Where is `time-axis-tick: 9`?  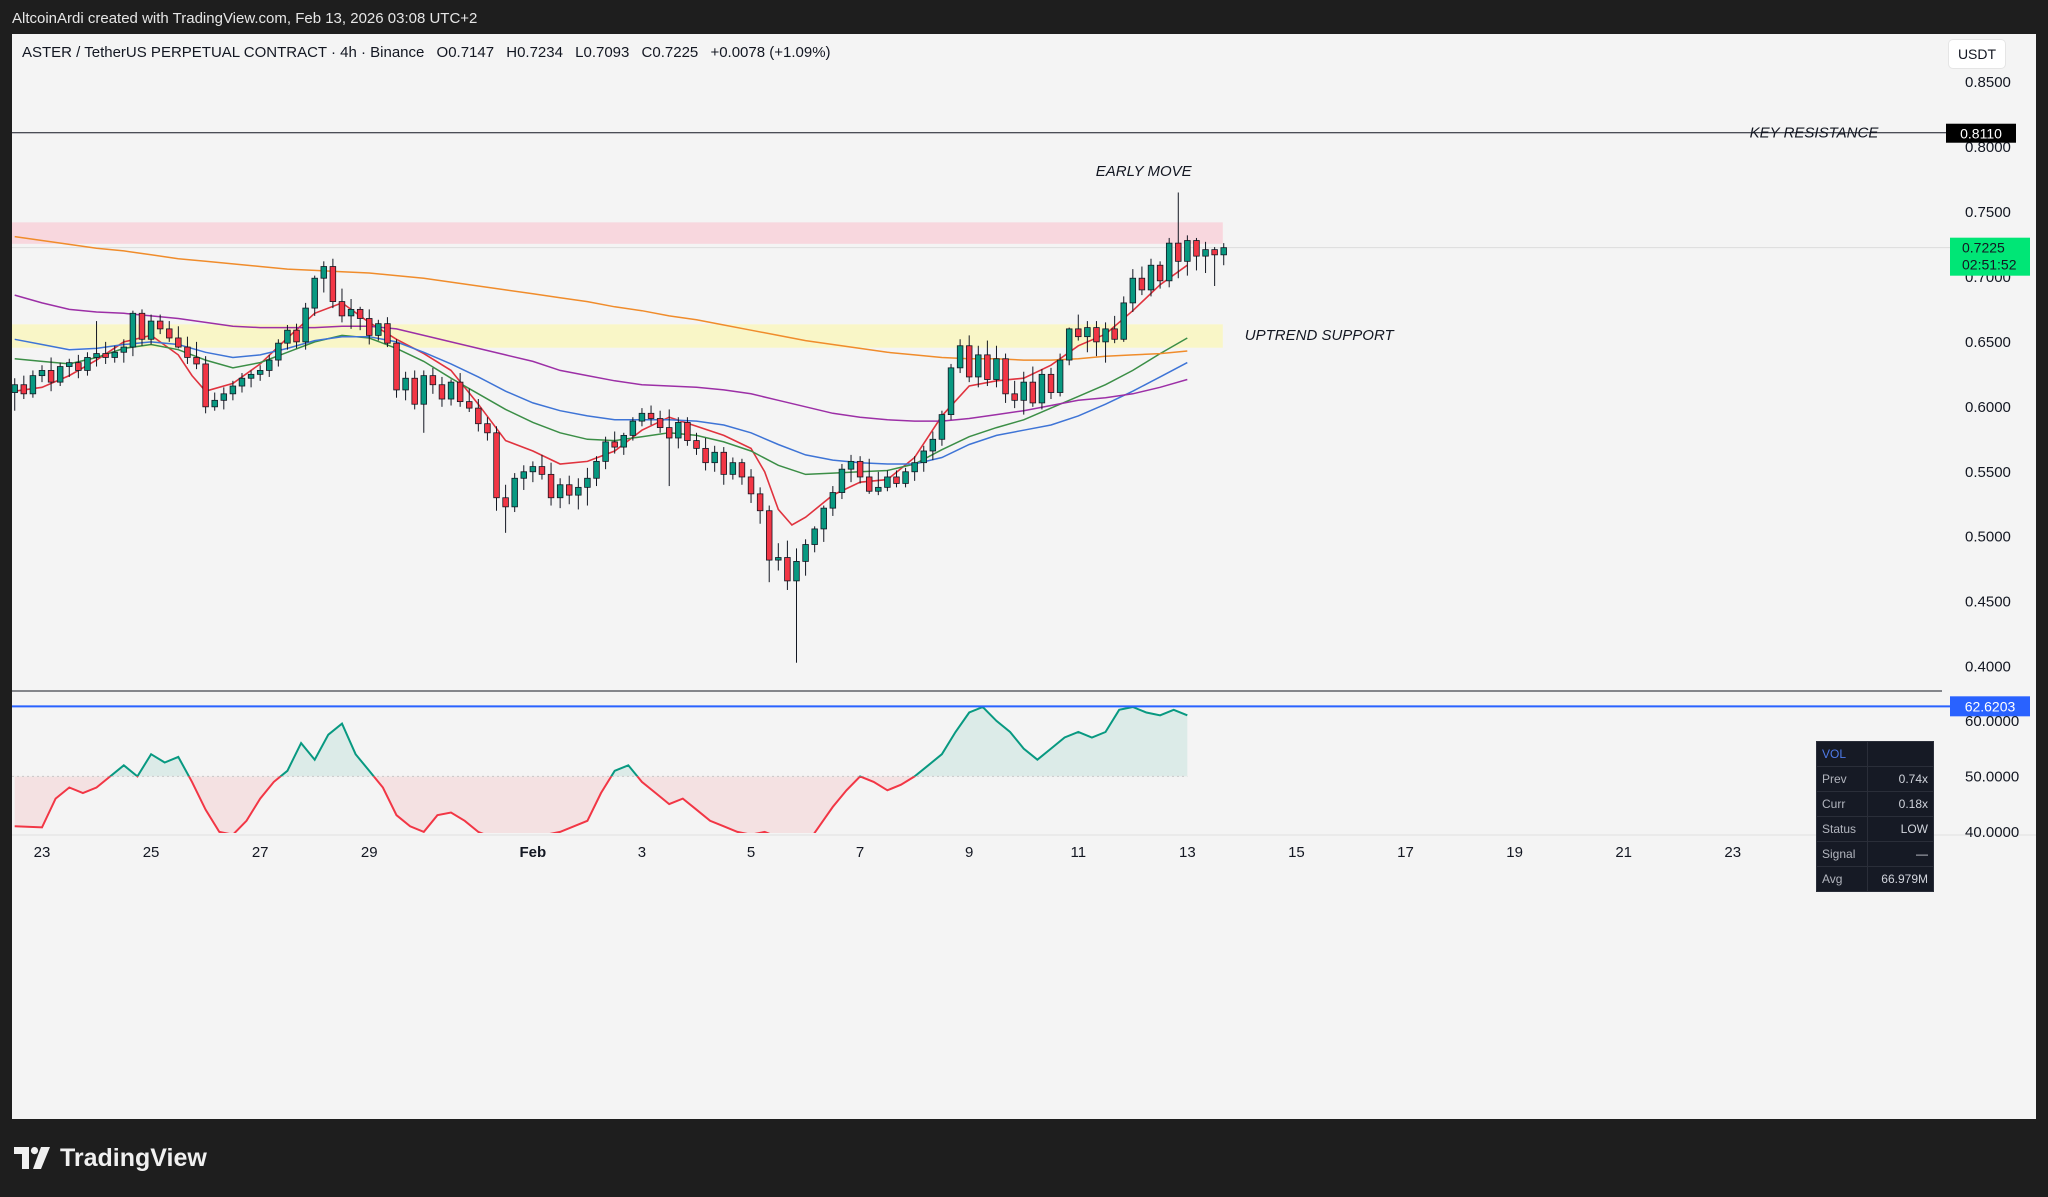 time-axis-tick: 9 is located at coordinates (969, 852).